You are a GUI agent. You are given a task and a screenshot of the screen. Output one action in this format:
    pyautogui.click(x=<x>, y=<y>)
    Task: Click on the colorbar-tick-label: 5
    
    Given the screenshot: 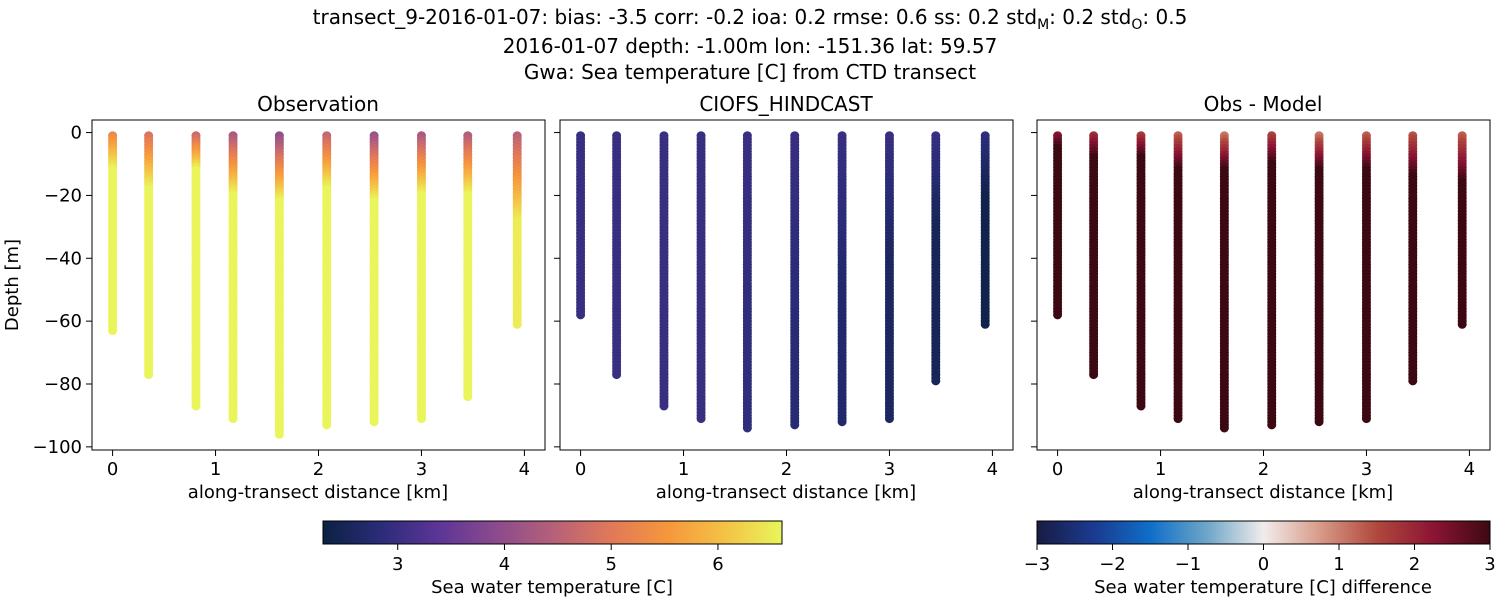 What is the action you would take?
    pyautogui.click(x=610, y=564)
    